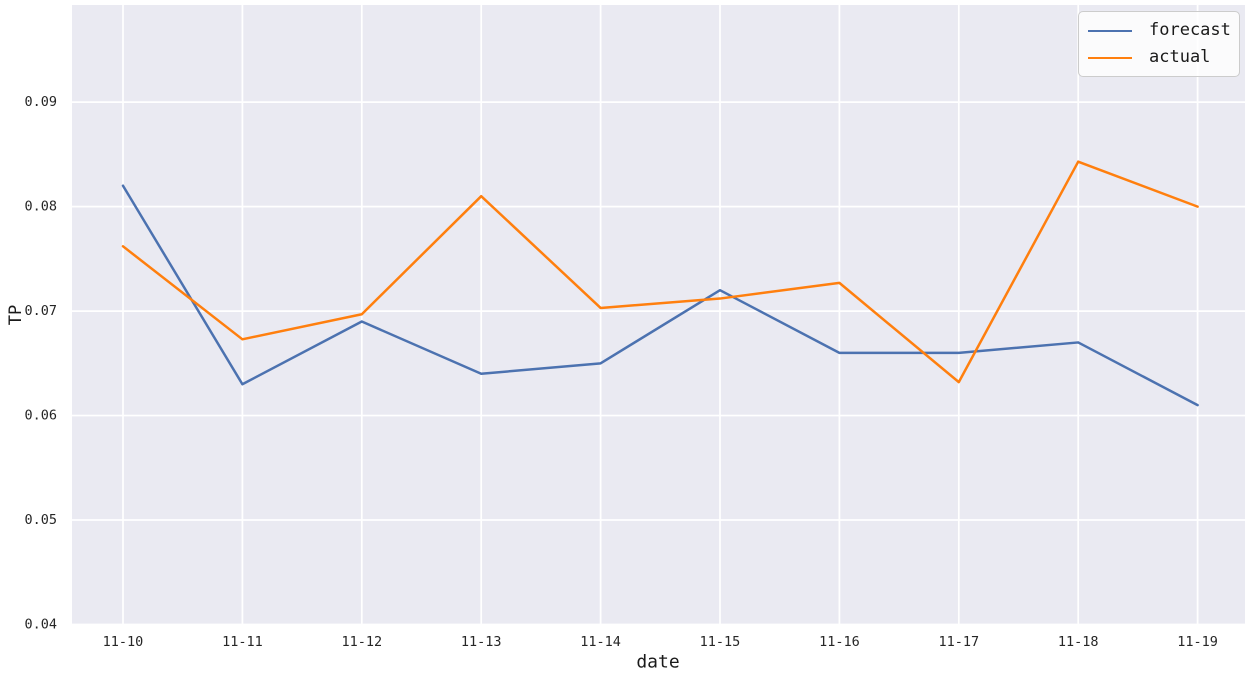 This screenshot has width=1250, height=675. I want to click on x-tick-label: 11-14, so click(600, 642).